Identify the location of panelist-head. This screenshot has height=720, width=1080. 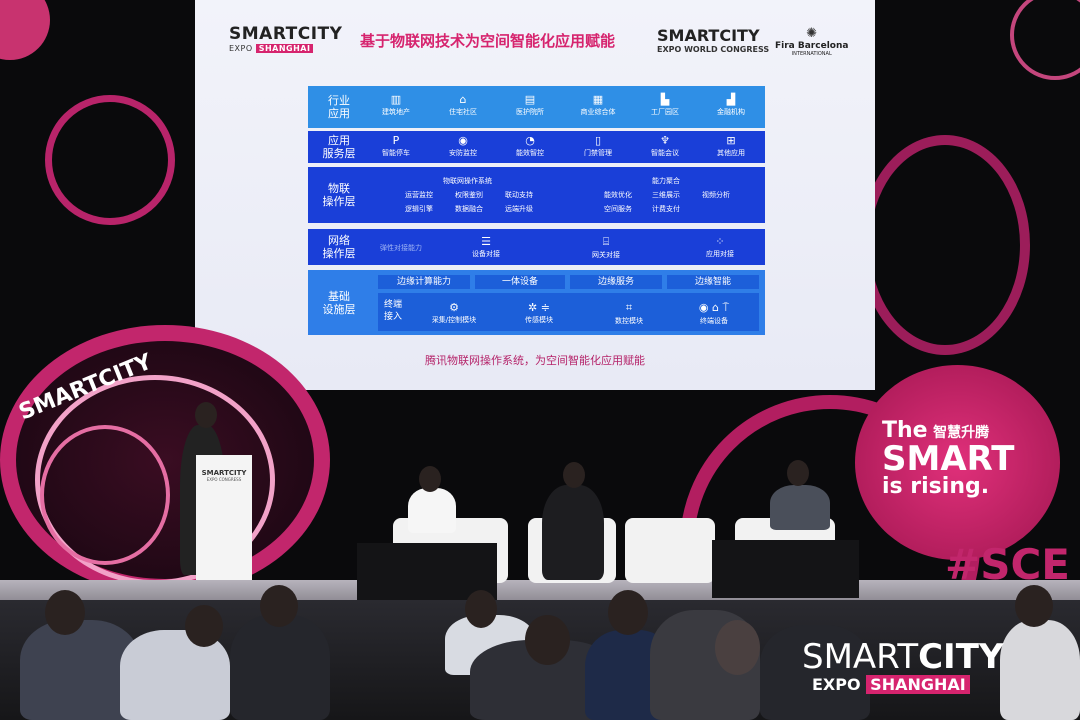
(798, 473).